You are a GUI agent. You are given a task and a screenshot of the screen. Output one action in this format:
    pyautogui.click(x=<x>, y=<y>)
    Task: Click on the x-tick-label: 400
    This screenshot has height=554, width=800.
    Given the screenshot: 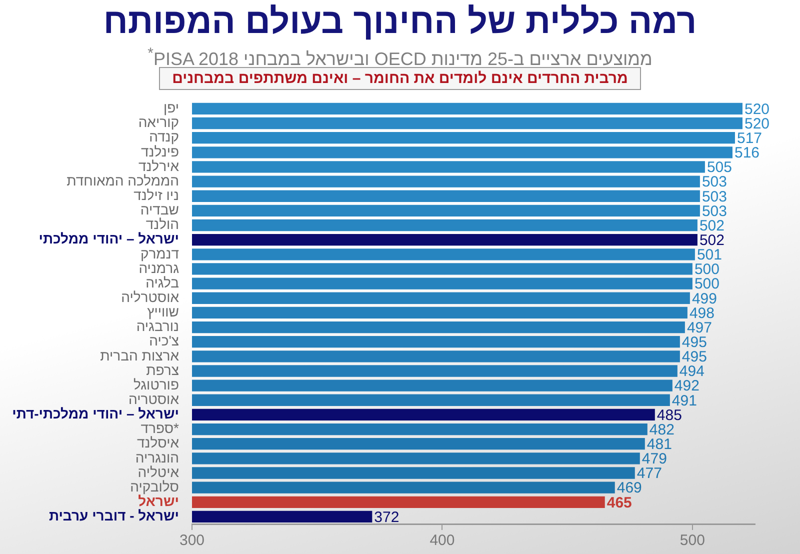 What is the action you would take?
    pyautogui.click(x=442, y=541)
    